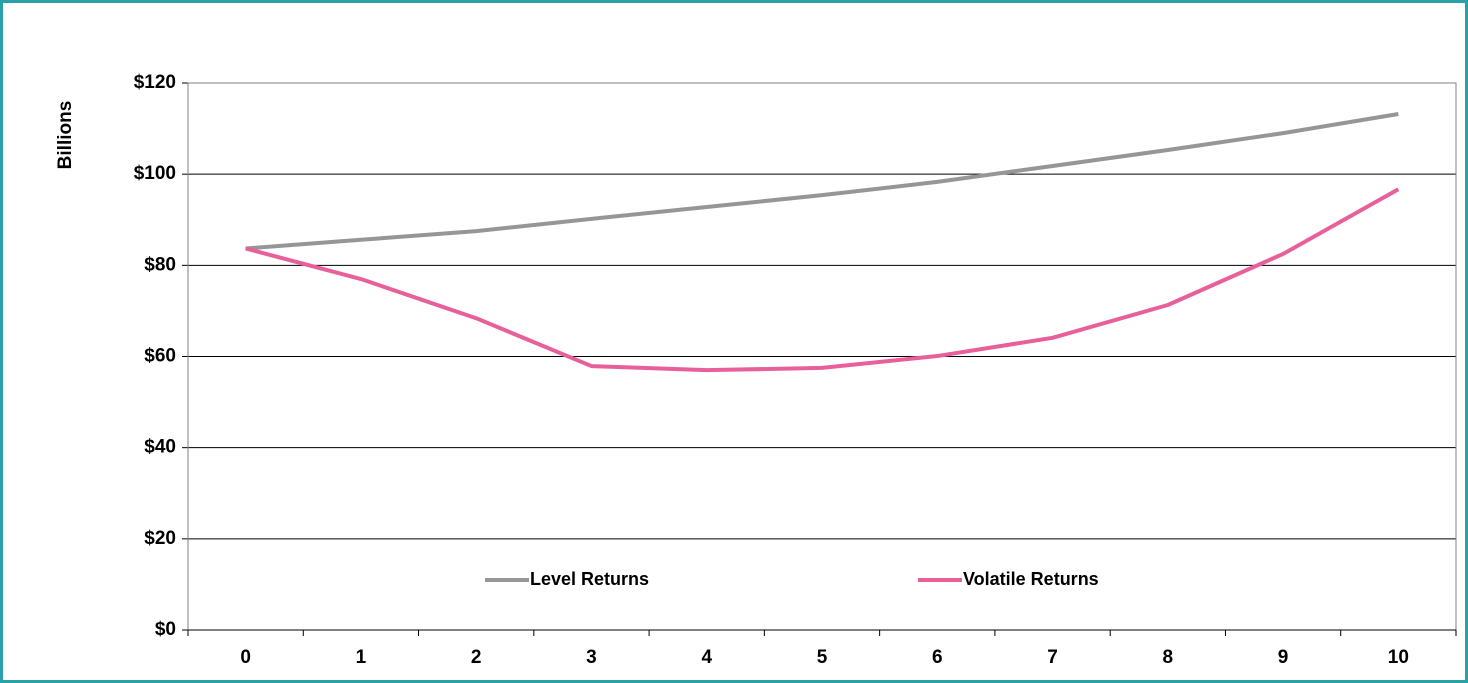 The width and height of the screenshot is (1468, 683). Describe the element at coordinates (589, 579) in the screenshot. I see `legend-label: Level Returns` at that location.